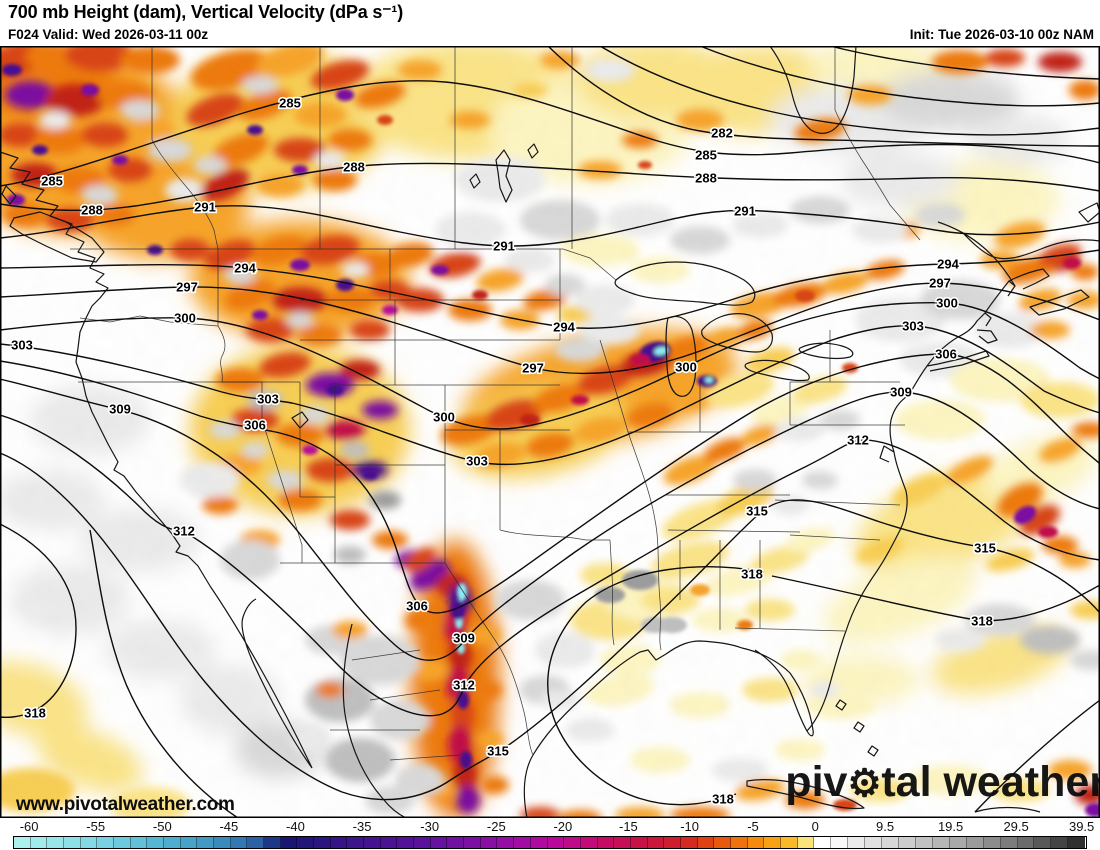  What do you see at coordinates (722, 133) in the screenshot?
I see `contour-label-282: 282` at bounding box center [722, 133].